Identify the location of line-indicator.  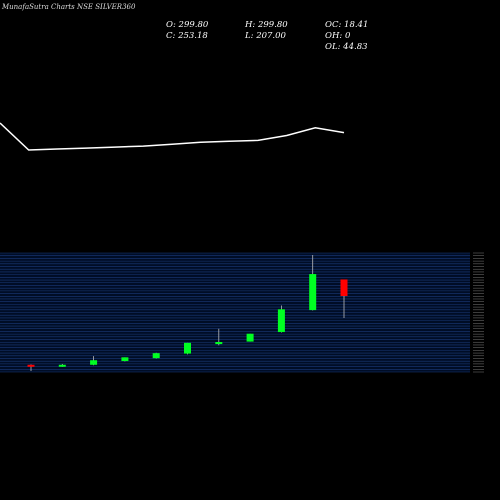
(172, 136).